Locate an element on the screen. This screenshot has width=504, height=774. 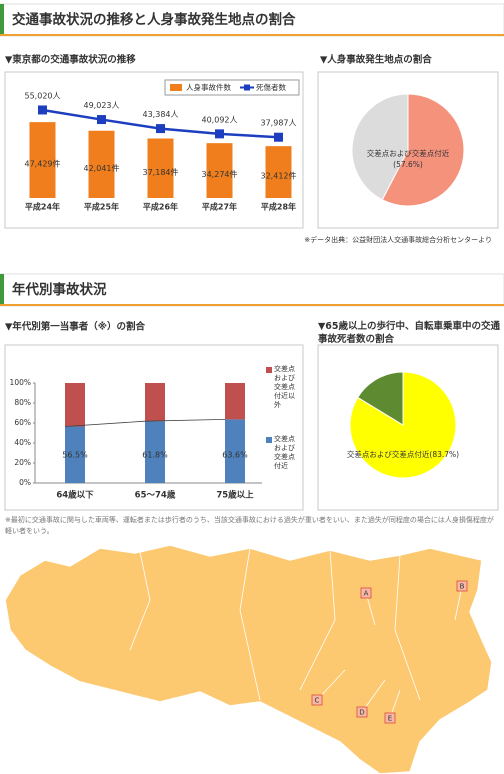
marker-label: B is located at coordinates (462, 587).